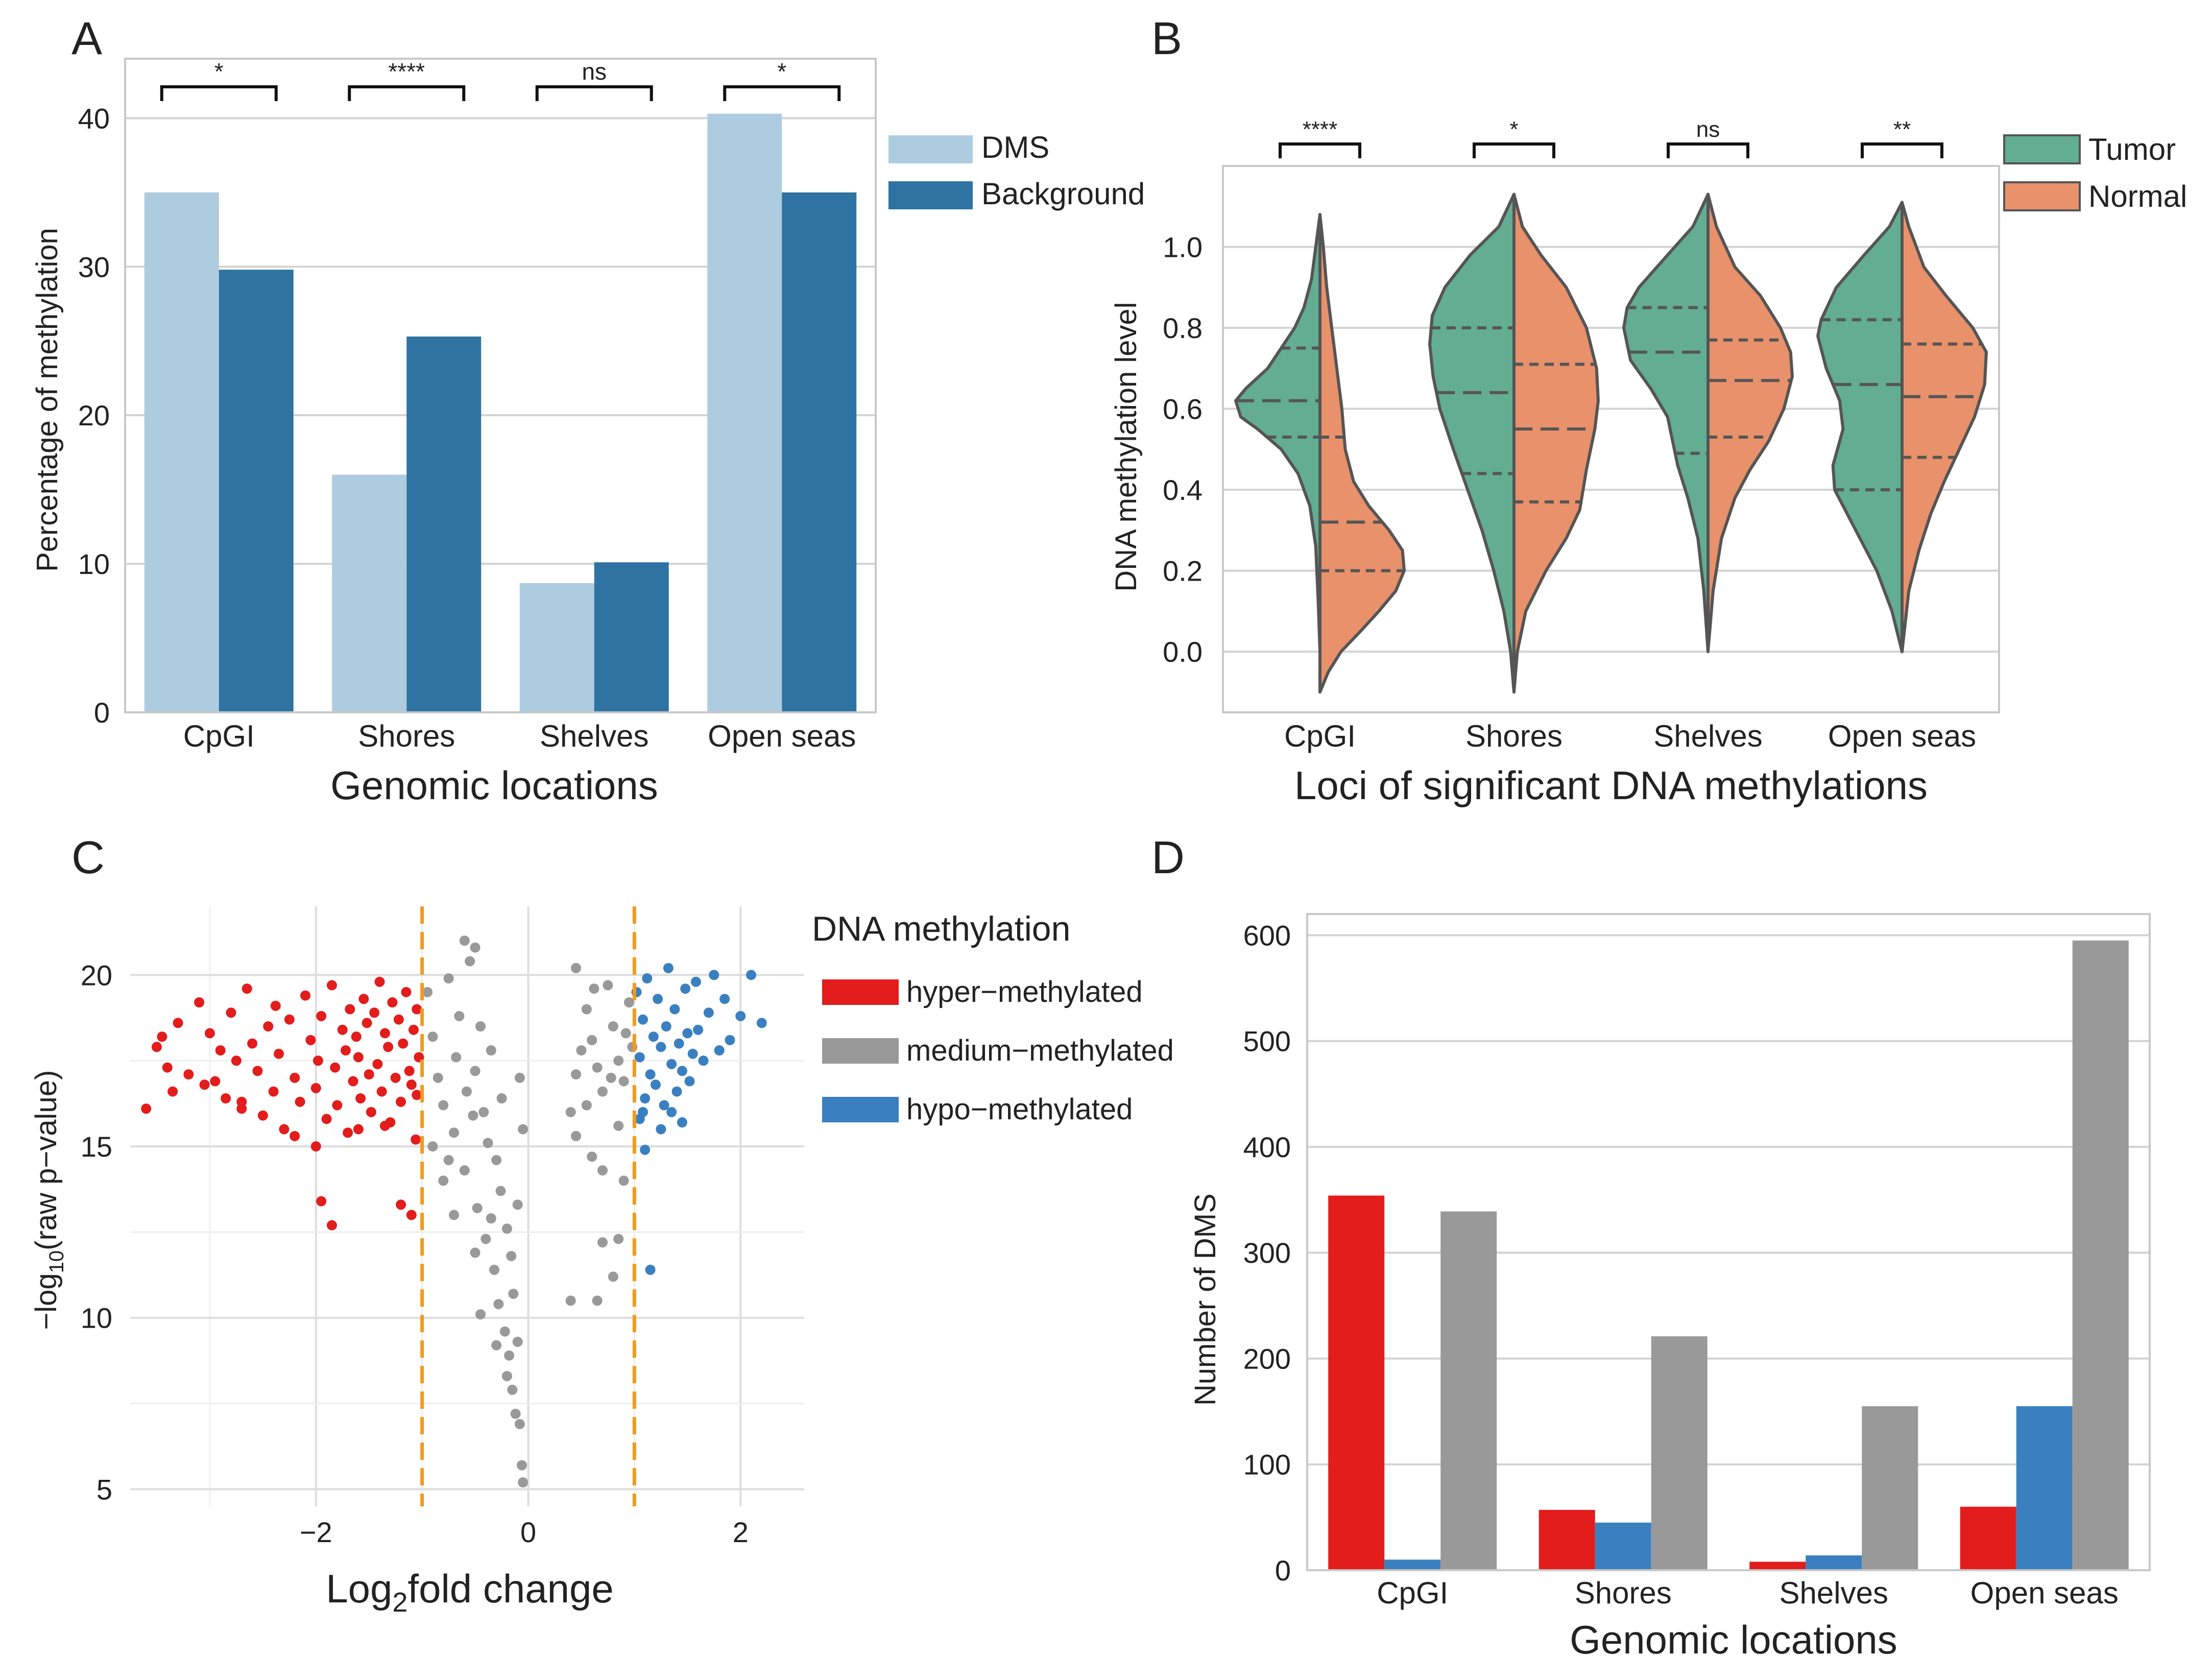  I want to click on significance-label: **, so click(1902, 129).